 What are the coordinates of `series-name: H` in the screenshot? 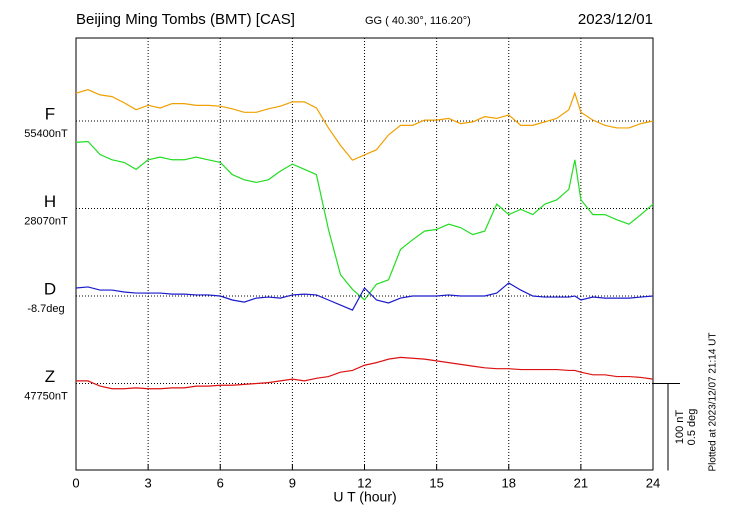 It's located at (50, 201).